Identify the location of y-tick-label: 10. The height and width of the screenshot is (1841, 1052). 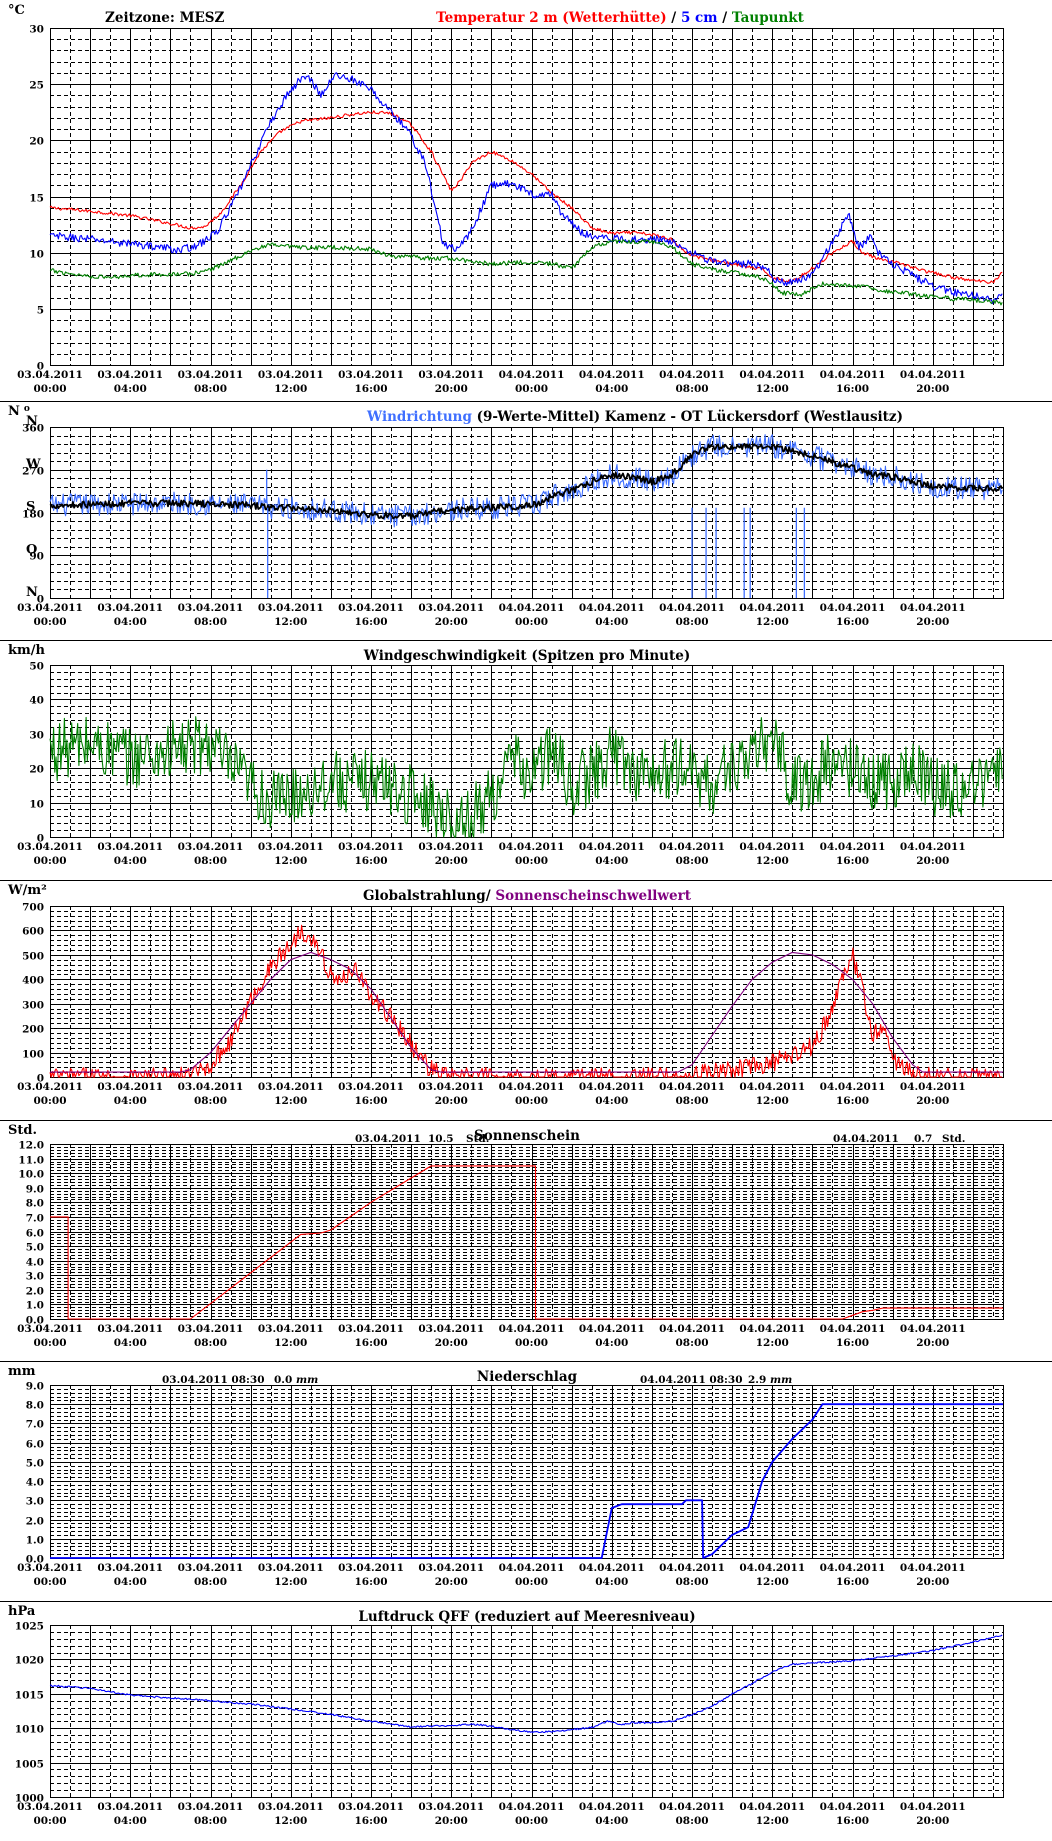
(36, 805).